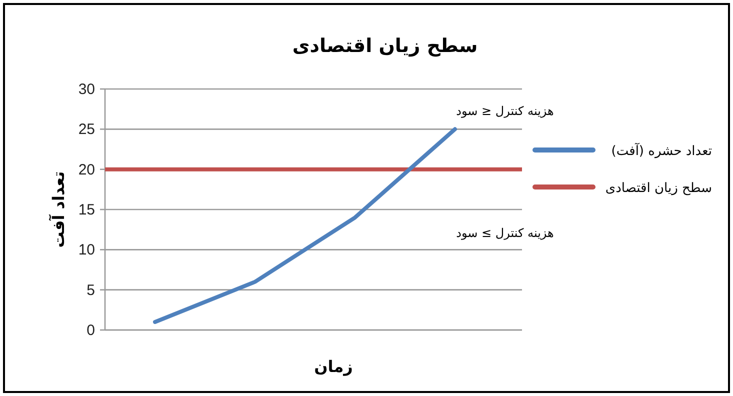 This screenshot has height=396, width=733. Describe the element at coordinates (385, 46) in the screenshot. I see `chart-title: سطح زیان اقتصادی` at that location.